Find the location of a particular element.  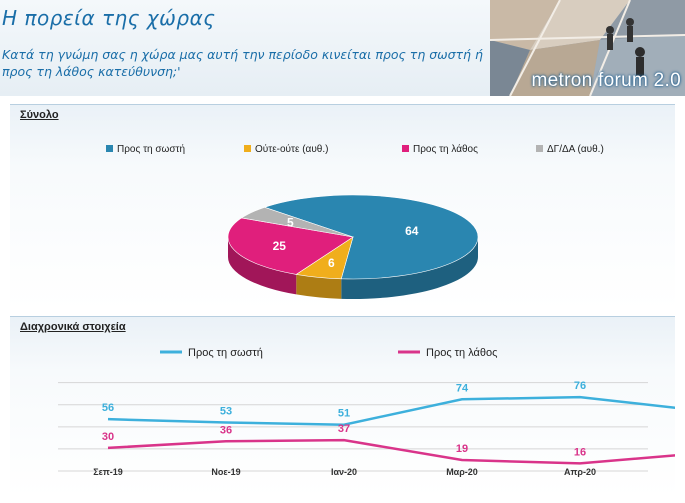

pie-value-label: 25 is located at coordinates (280, 246).